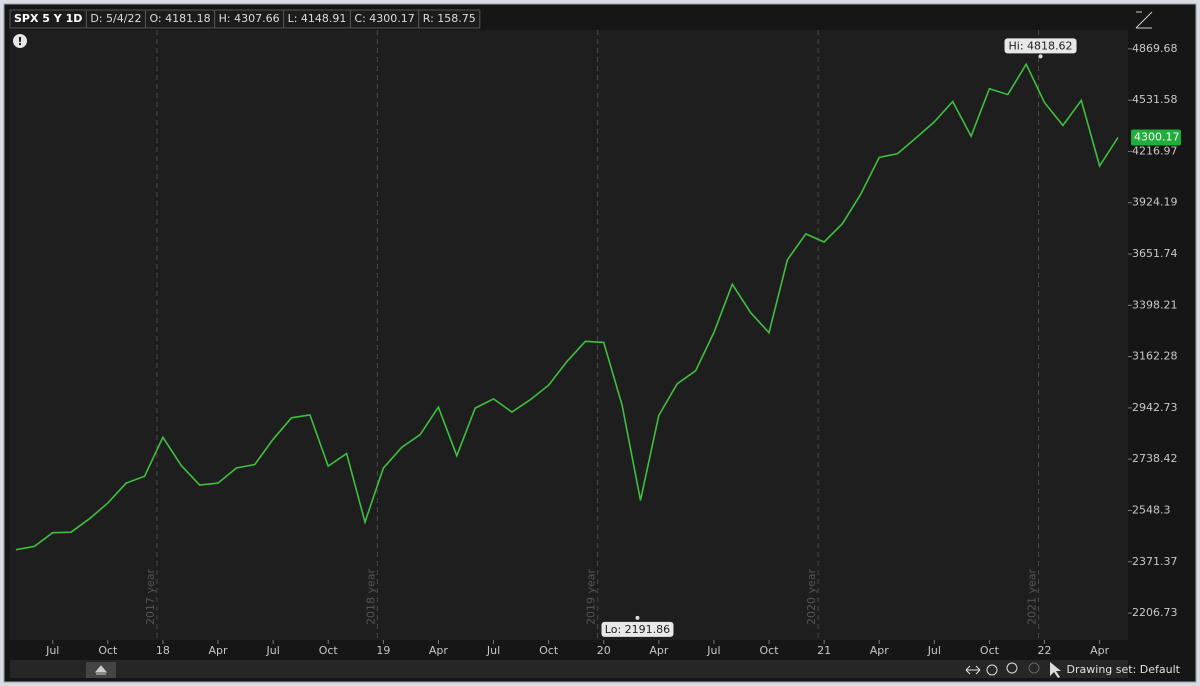 Image resolution: width=1200 pixels, height=686 pixels. Describe the element at coordinates (1012, 668) in the screenshot. I see `zoom-in-icon` at that location.